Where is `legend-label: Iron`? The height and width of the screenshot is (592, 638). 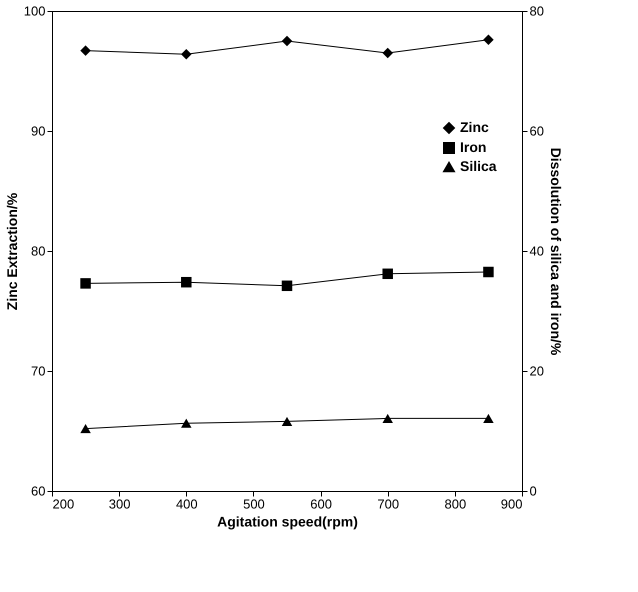
legend-label: Iron is located at coordinates (473, 147).